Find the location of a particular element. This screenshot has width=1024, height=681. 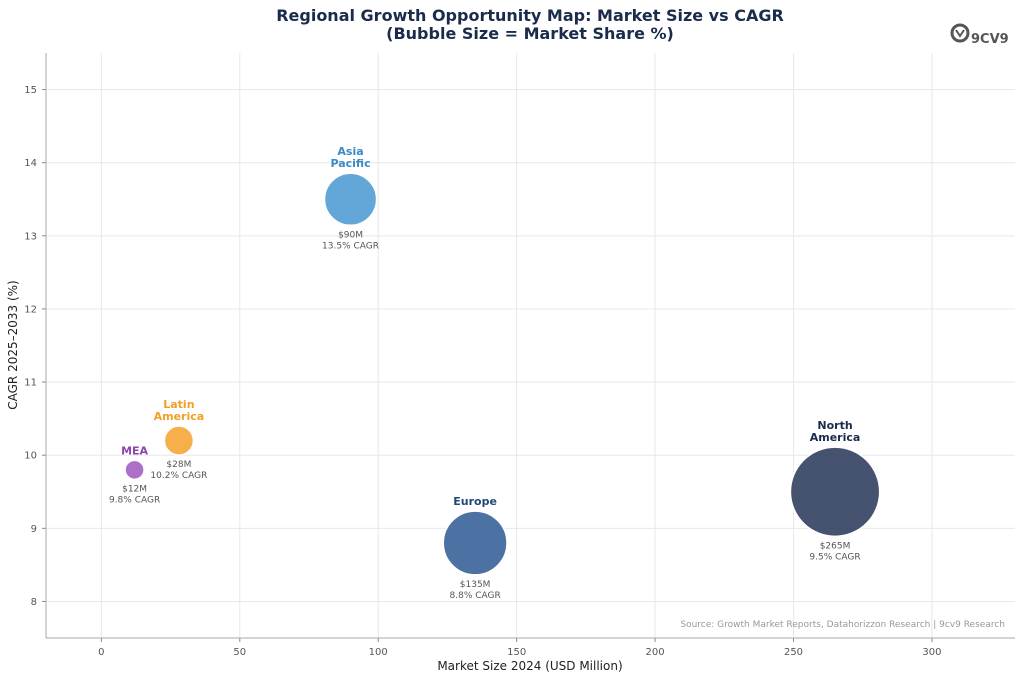

bubble-north-america is located at coordinates (835, 492).